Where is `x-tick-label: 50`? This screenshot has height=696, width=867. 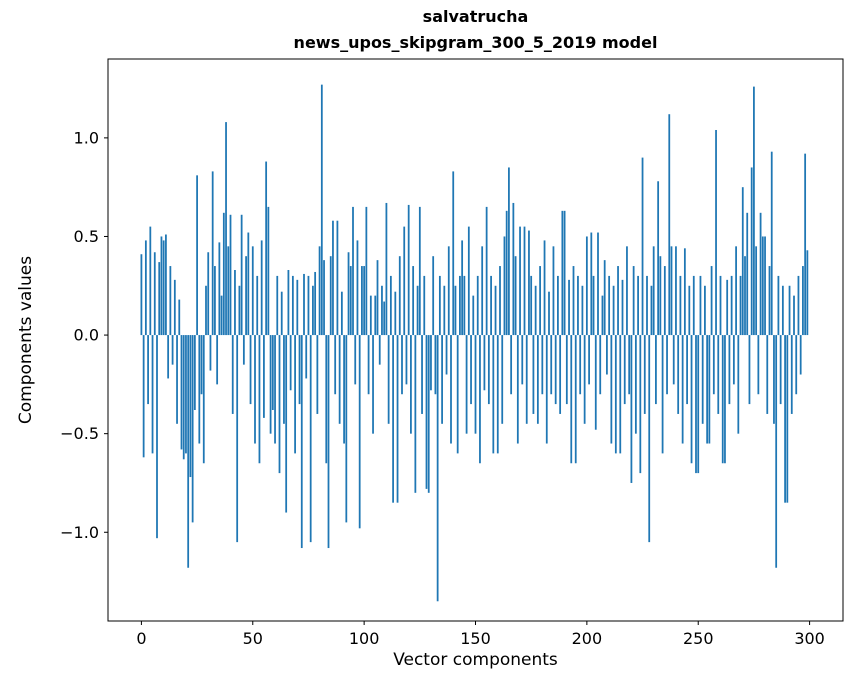 x-tick-label: 50 is located at coordinates (253, 638).